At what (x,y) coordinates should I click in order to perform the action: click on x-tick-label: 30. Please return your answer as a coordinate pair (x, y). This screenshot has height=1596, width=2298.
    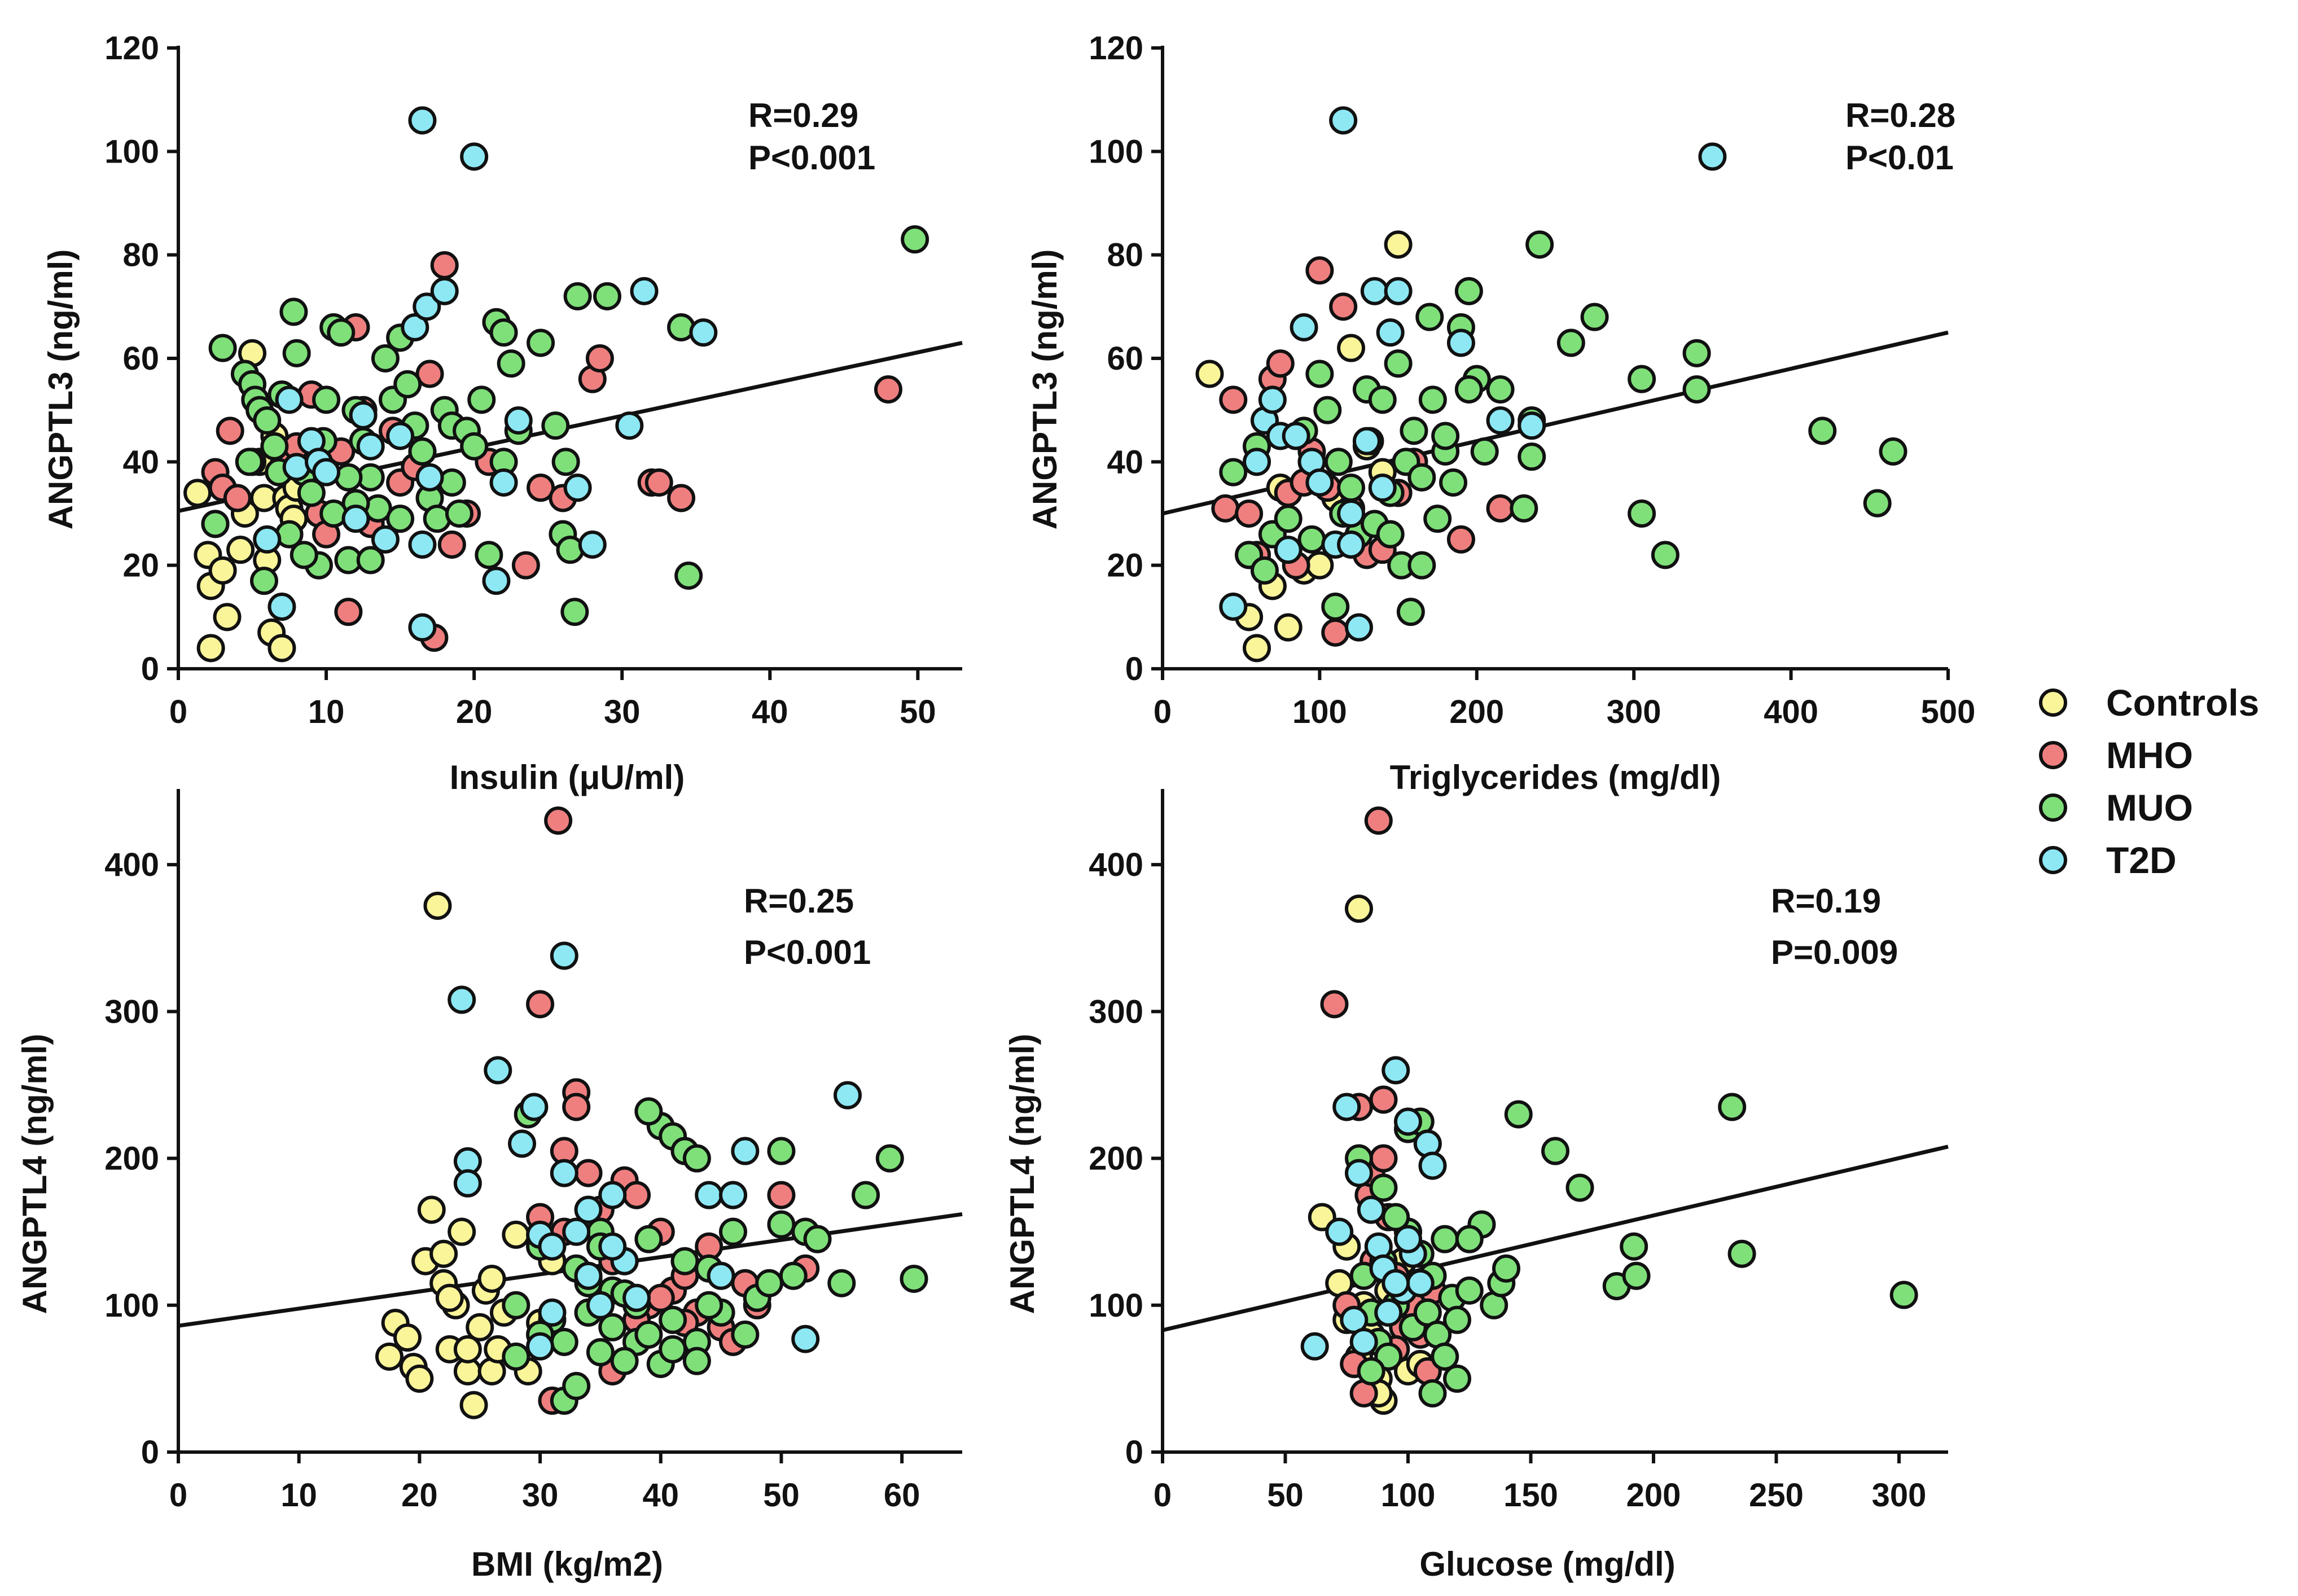
    Looking at the image, I should click on (540, 1495).